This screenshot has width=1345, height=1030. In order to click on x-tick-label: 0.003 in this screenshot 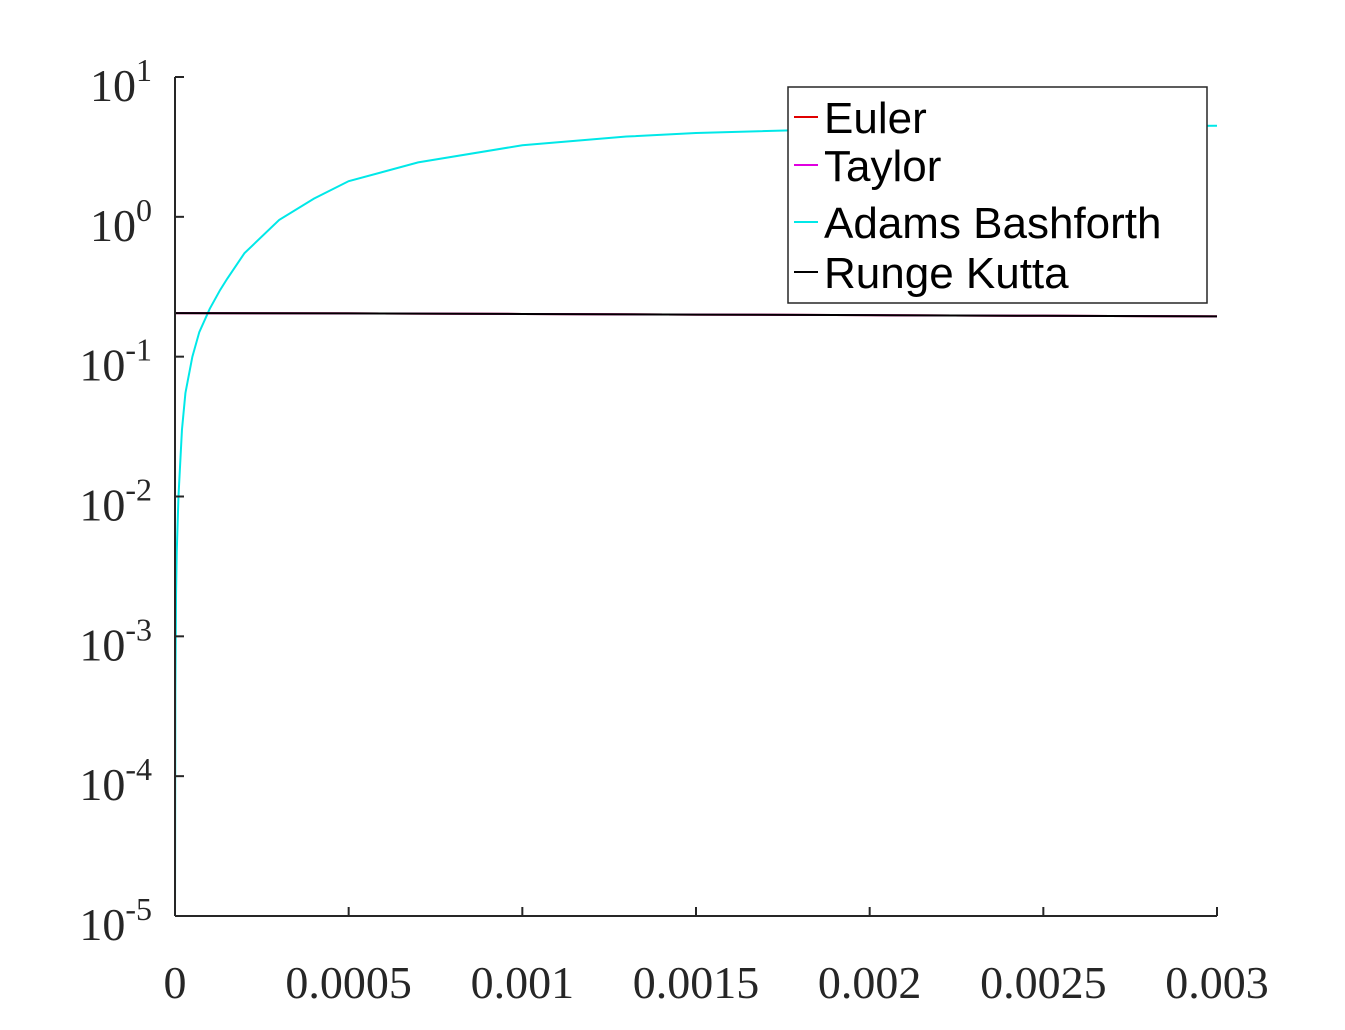, I will do `click(1217, 982)`.